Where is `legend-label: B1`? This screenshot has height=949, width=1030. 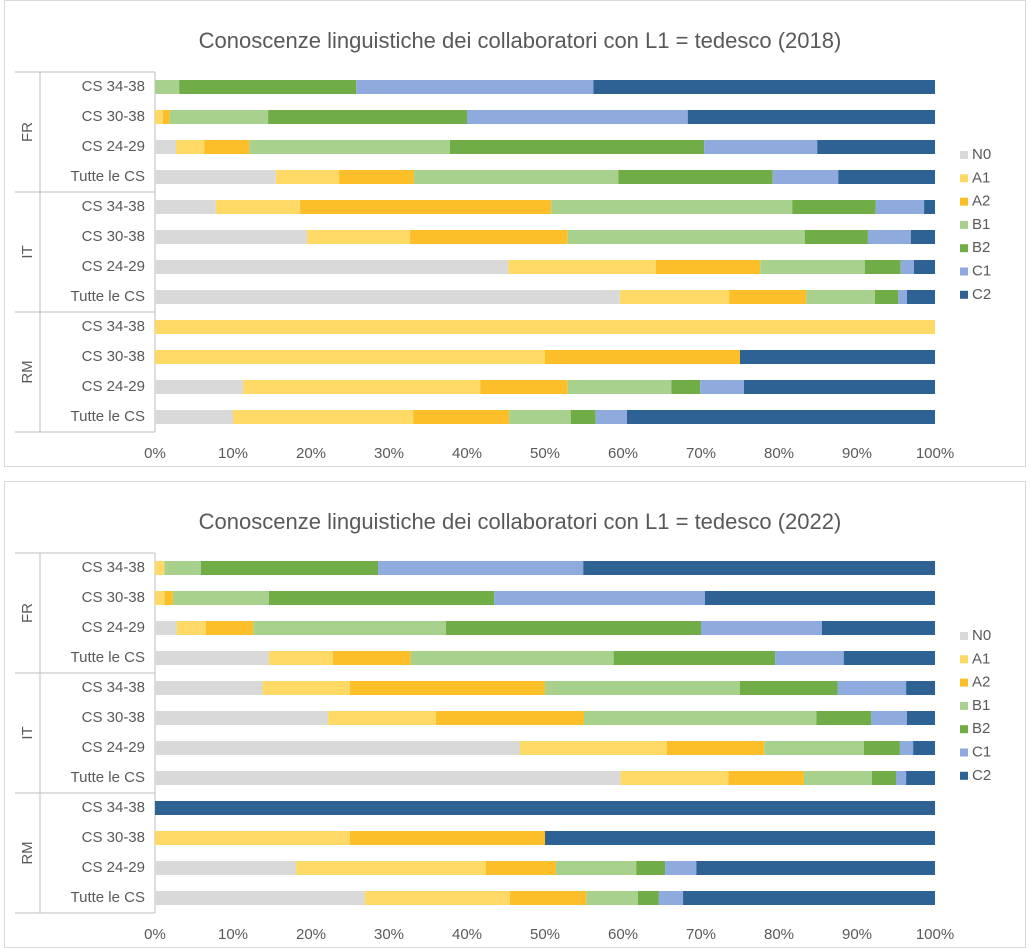 legend-label: B1 is located at coordinates (981, 705).